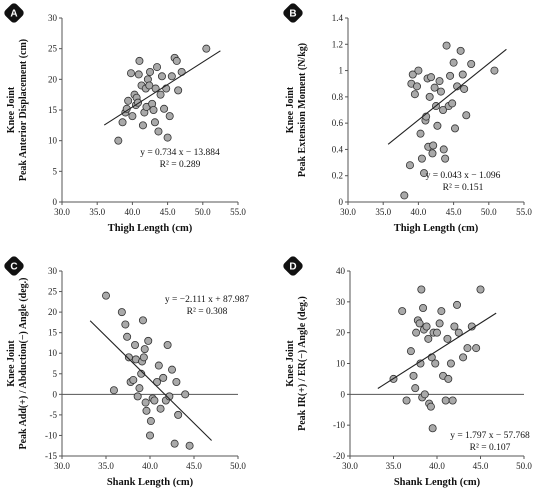 The height and width of the screenshot is (491, 550). Describe the element at coordinates (238, 212) in the screenshot. I see `x-tick-label: 55.0` at that location.